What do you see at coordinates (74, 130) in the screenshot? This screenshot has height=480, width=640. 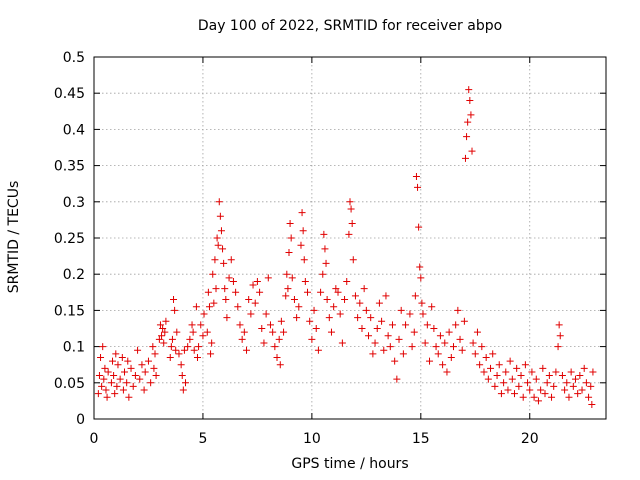 I see `y-tick-label: 0.4` at bounding box center [74, 130].